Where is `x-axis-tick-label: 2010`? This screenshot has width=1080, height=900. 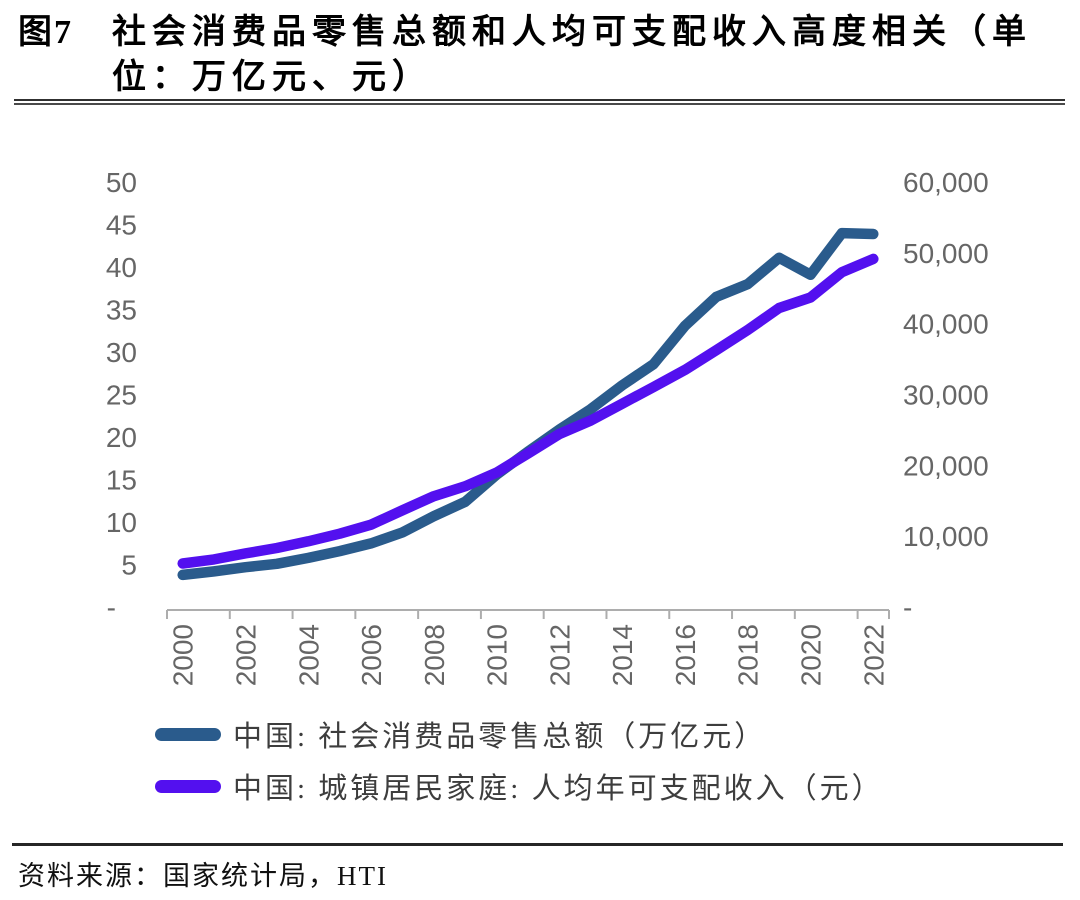
x-axis-tick-label: 2010 is located at coordinates (497, 655).